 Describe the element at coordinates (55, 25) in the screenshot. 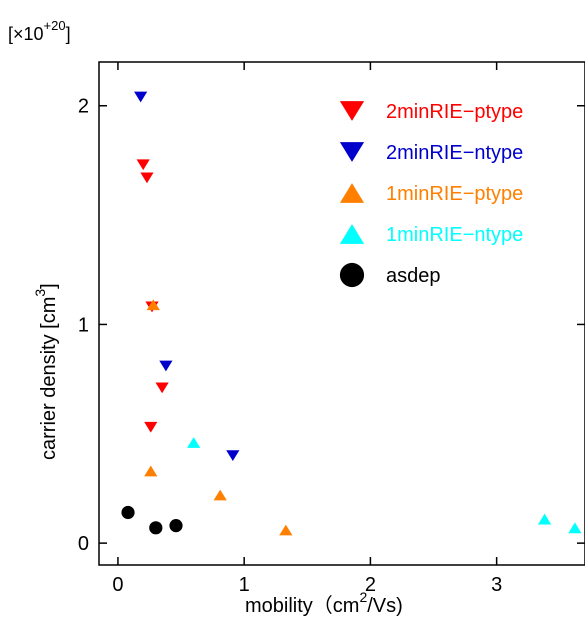

I see `scale-exponent: +20` at that location.